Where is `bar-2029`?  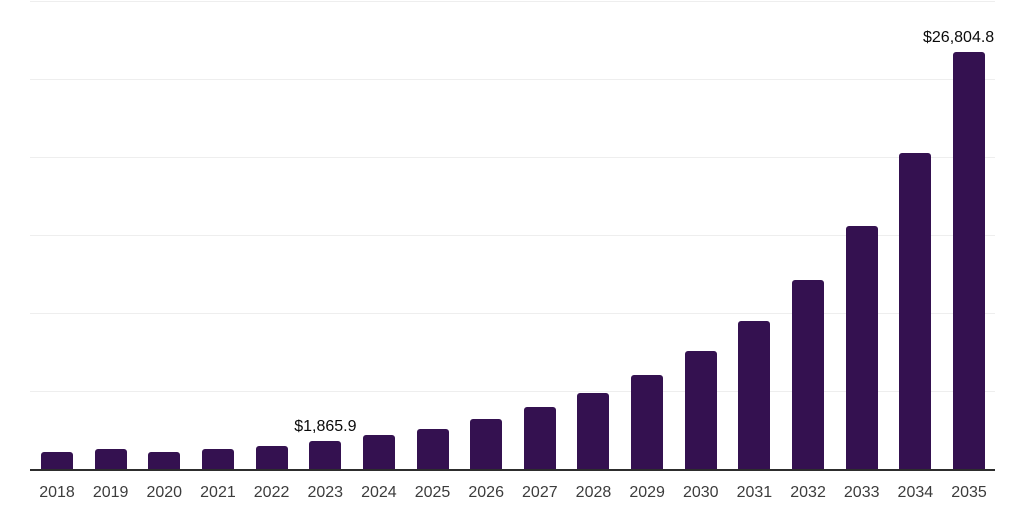
bar-2029 is located at coordinates (647, 422).